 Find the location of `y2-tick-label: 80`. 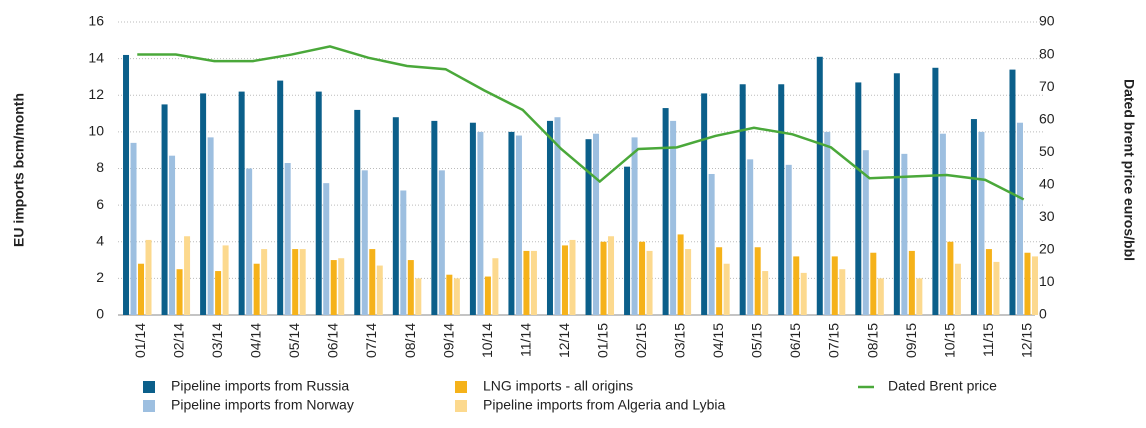

y2-tick-label: 80 is located at coordinates (1047, 53).